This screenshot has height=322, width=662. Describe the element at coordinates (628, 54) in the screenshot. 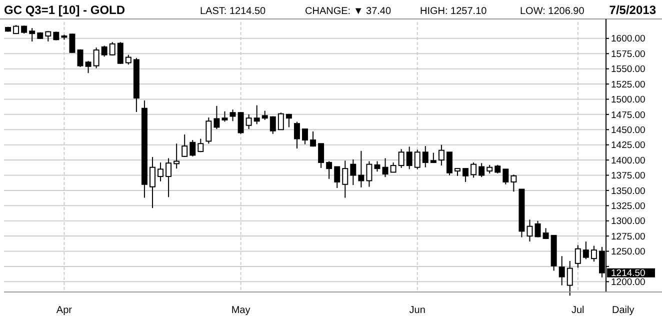

I see `y-tick-label: 1575.00` at that location.